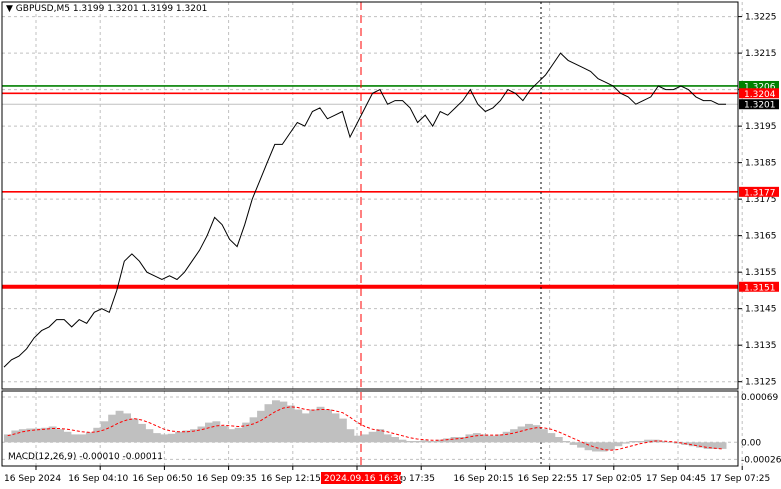  Describe the element at coordinates (760, 106) in the screenshot. I see `level-label-1.3201: 1.3201` at that location.